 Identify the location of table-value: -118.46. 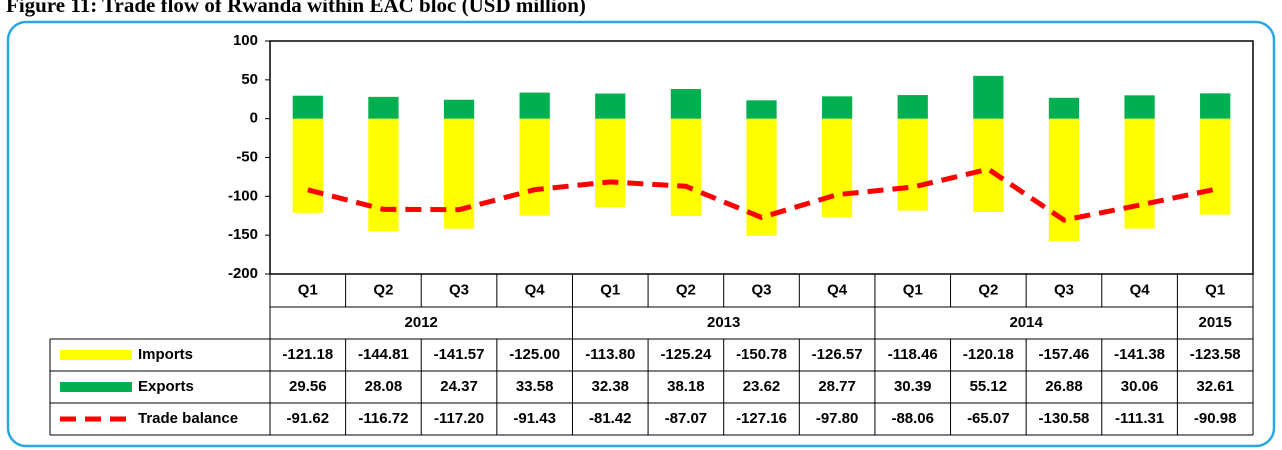
(913, 354).